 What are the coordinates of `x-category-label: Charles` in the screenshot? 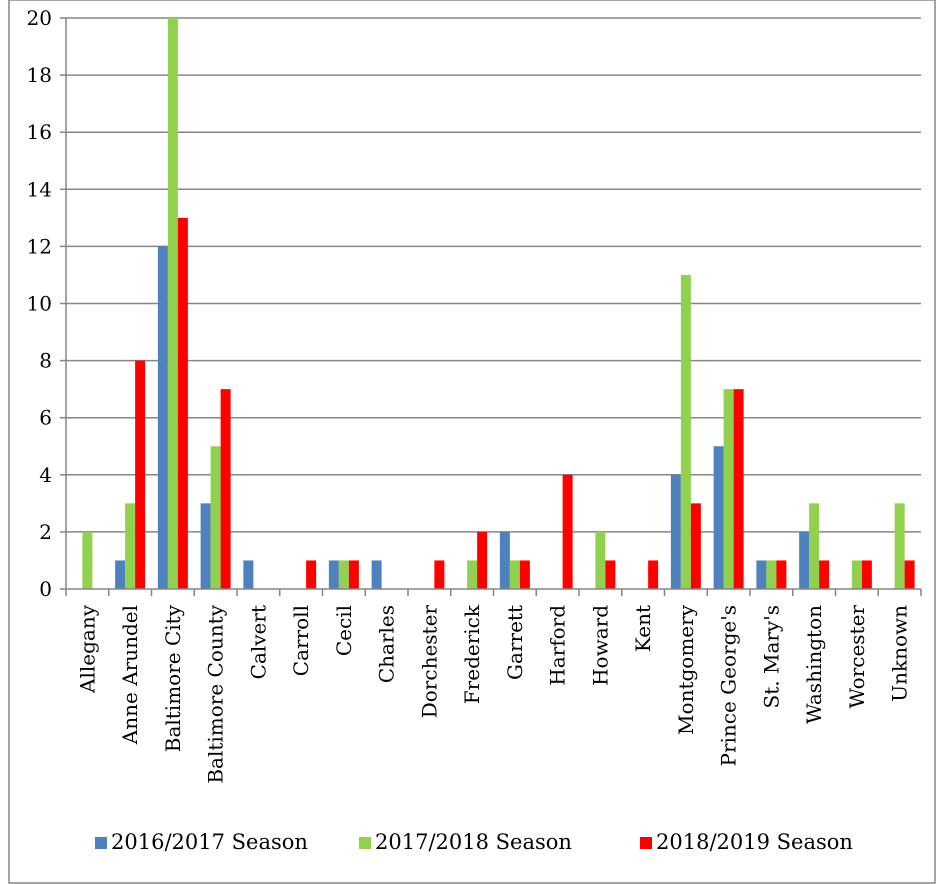 It's located at (387, 644).